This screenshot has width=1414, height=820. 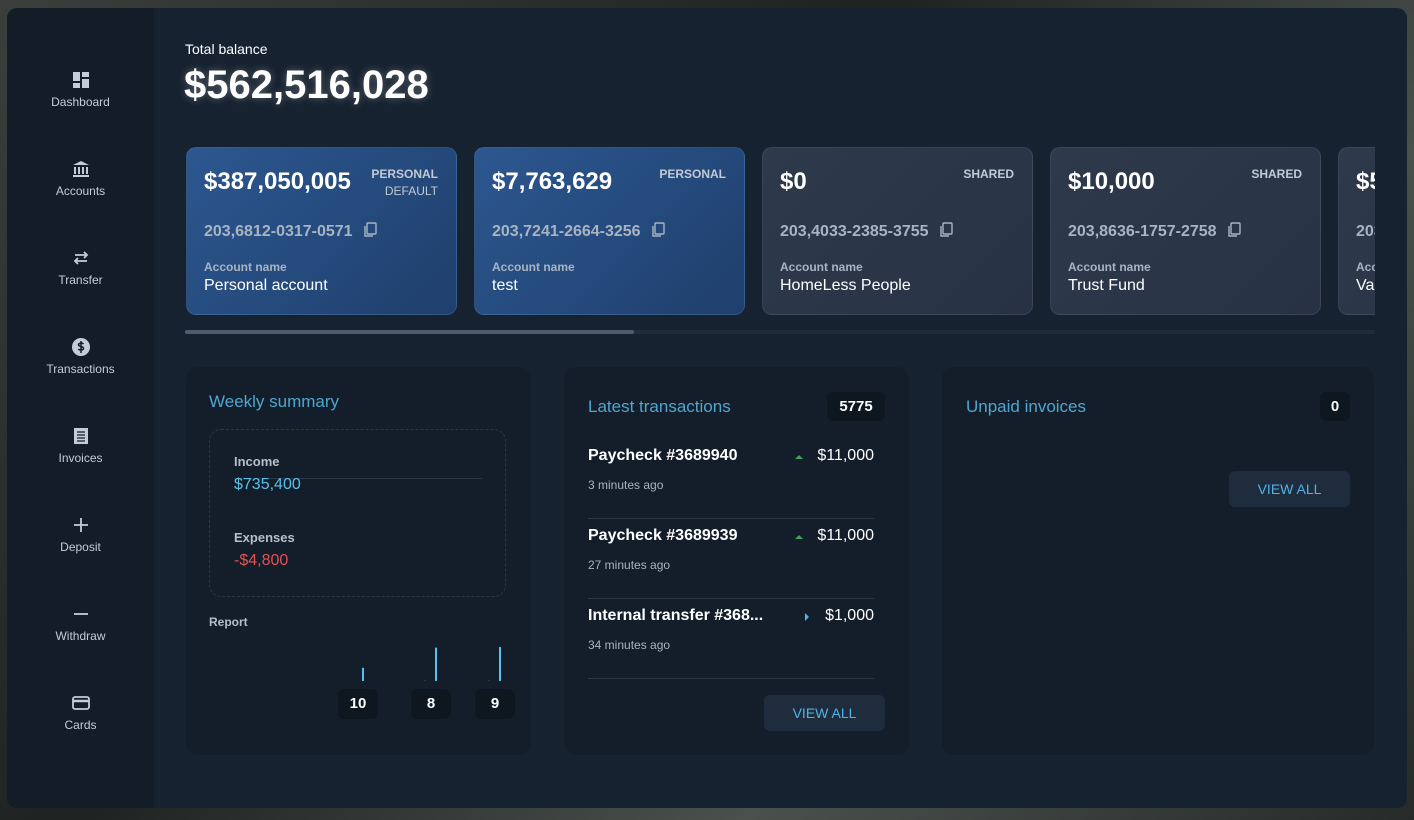 I want to click on account-card: $5SHARED203Account nameVar, so click(x=1356, y=231).